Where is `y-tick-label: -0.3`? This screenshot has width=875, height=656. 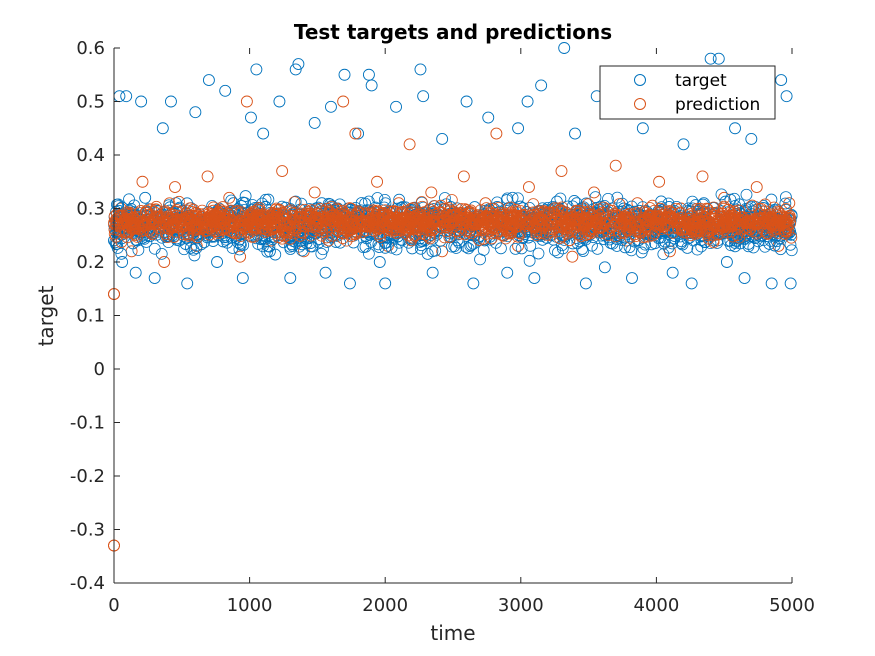 y-tick-label: -0.3 is located at coordinates (87, 530).